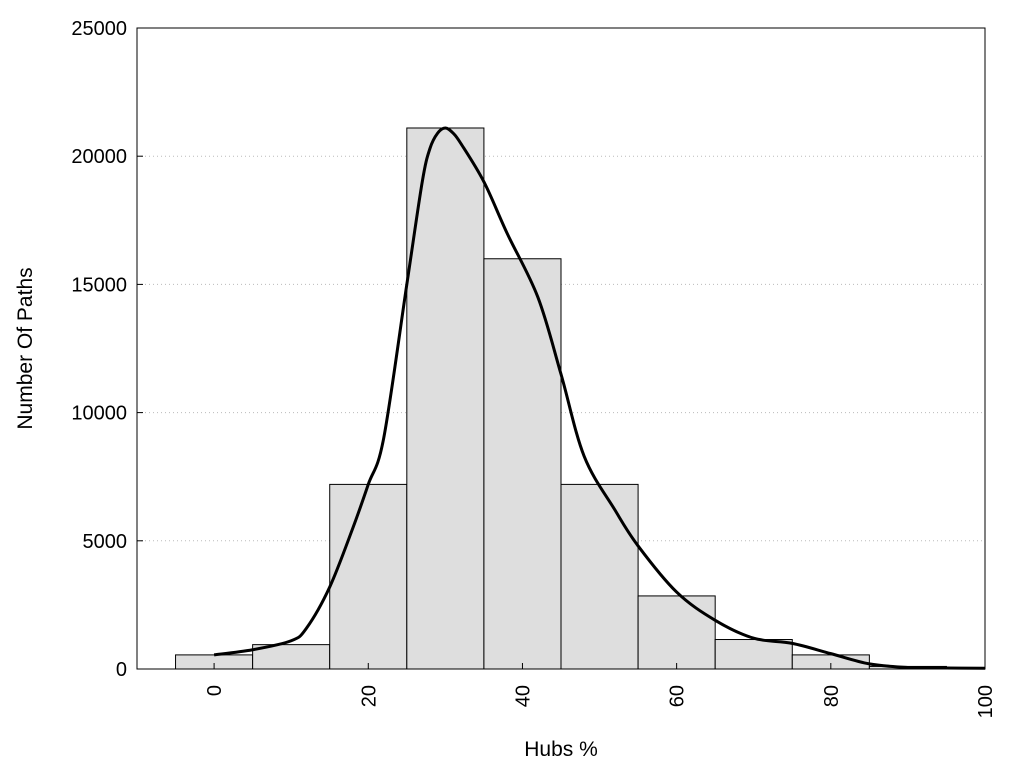  What do you see at coordinates (678, 696) in the screenshot?
I see `x-tick-label: 60` at bounding box center [678, 696].